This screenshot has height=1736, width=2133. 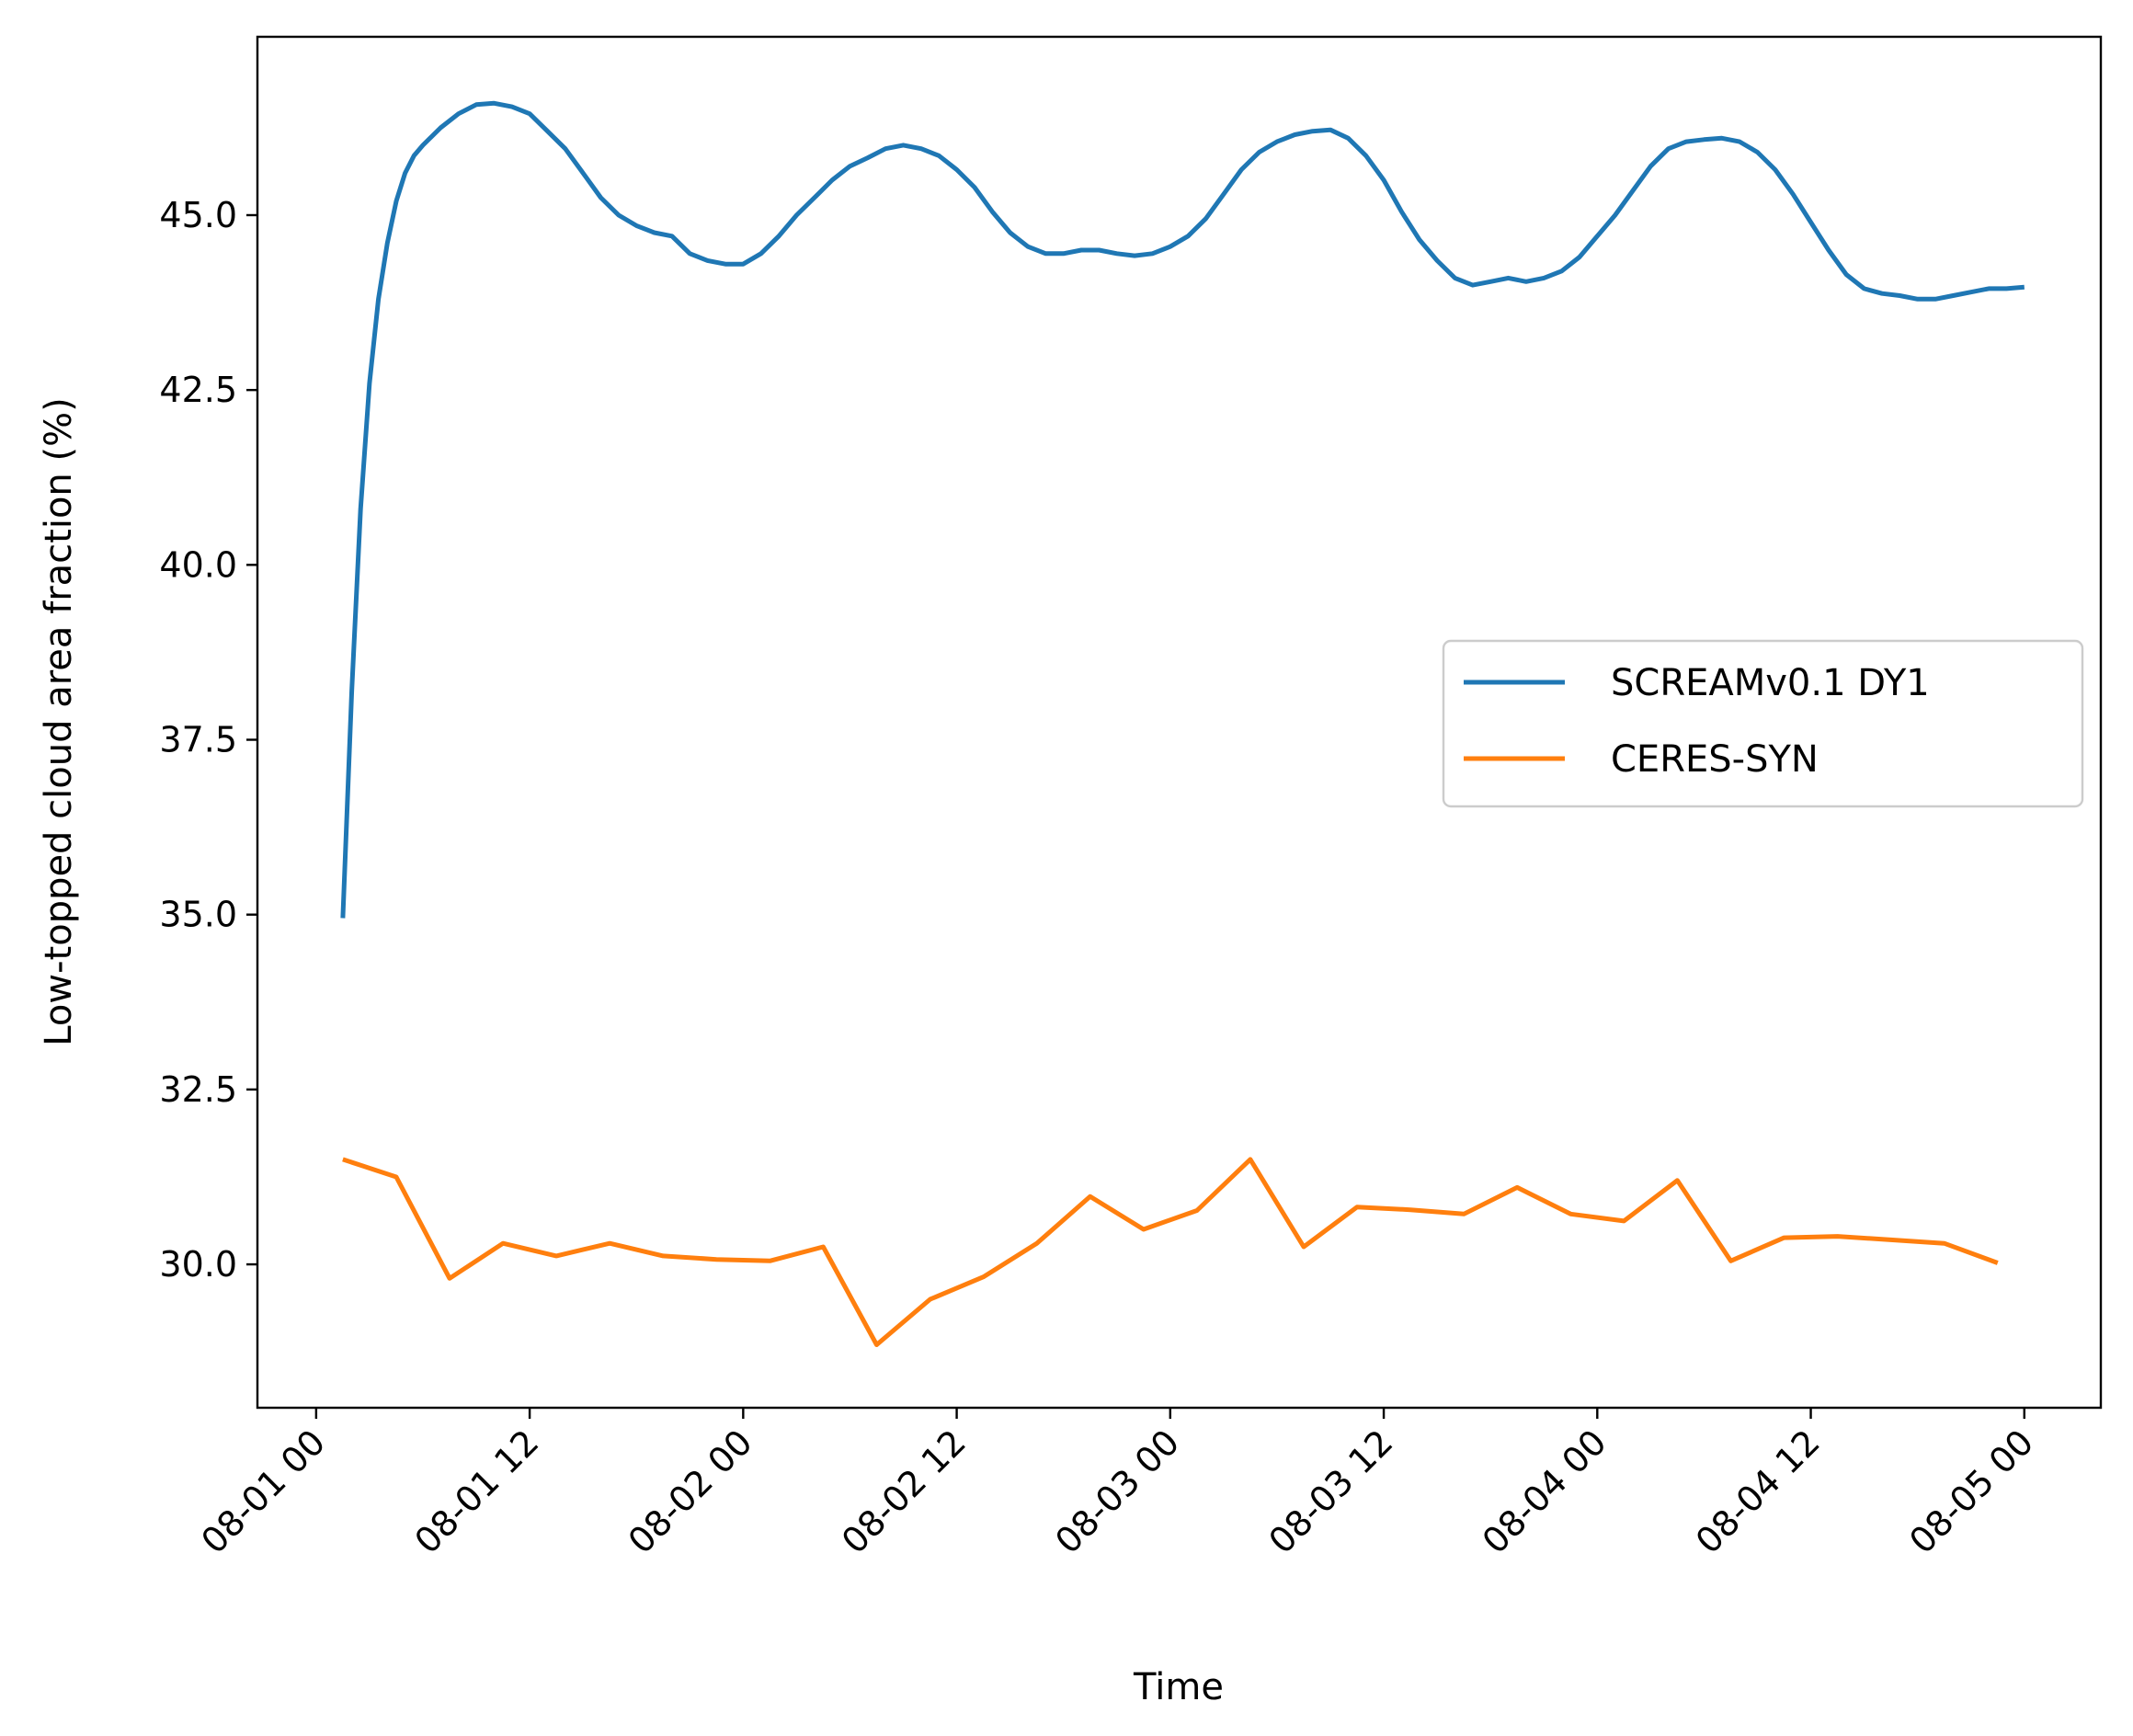 I want to click on legend: SCREAMv0.1 DY1 CERES-SYN, so click(x=1763, y=723).